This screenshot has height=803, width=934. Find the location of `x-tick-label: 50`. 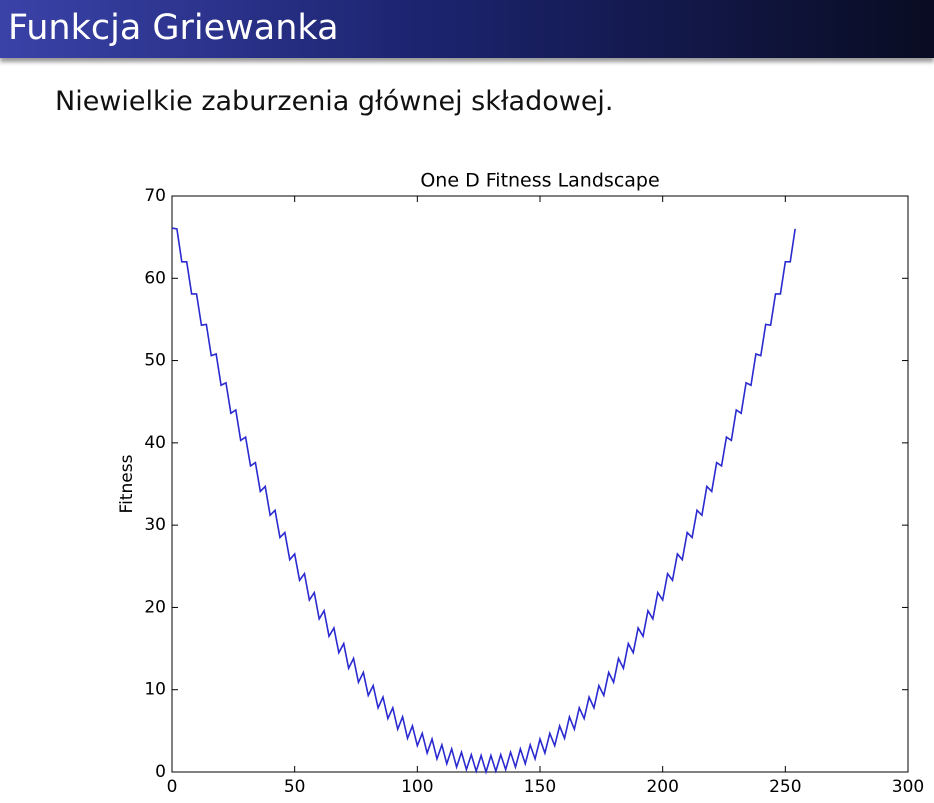

x-tick-label: 50 is located at coordinates (295, 787).